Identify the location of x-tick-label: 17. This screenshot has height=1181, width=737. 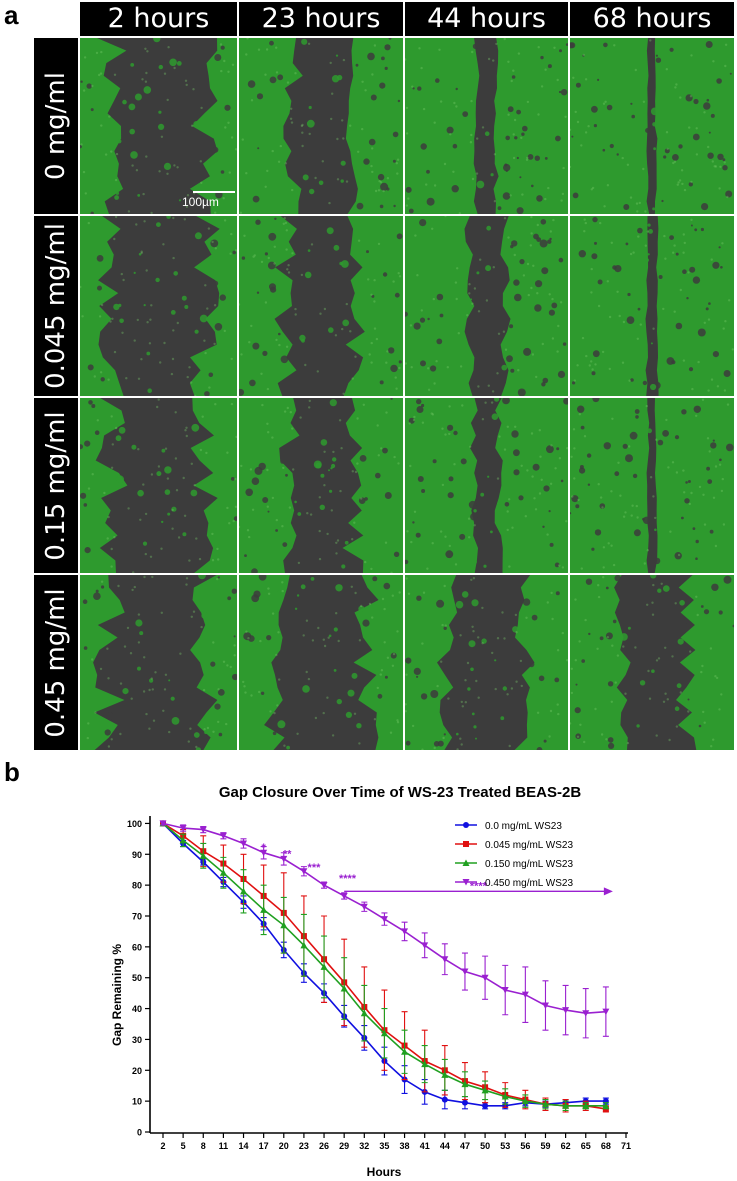
(264, 1146).